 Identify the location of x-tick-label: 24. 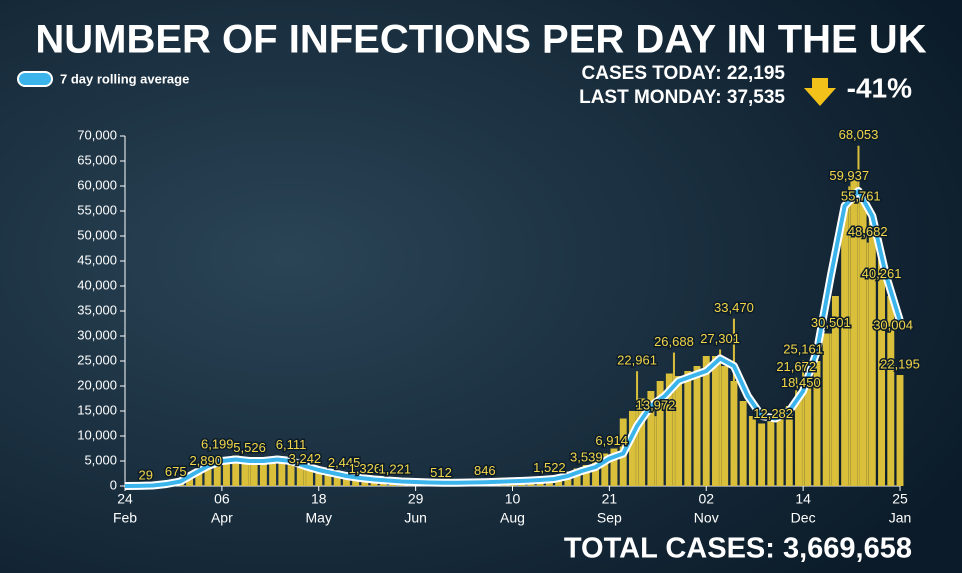
(125, 499).